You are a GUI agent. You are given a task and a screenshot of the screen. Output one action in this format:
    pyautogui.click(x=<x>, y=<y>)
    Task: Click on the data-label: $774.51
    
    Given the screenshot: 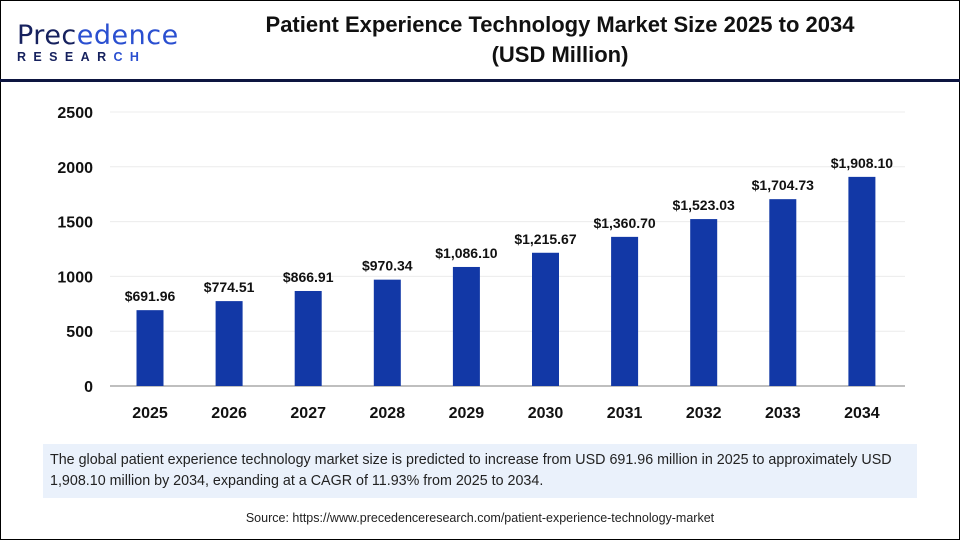 What is the action you would take?
    pyautogui.click(x=229, y=287)
    